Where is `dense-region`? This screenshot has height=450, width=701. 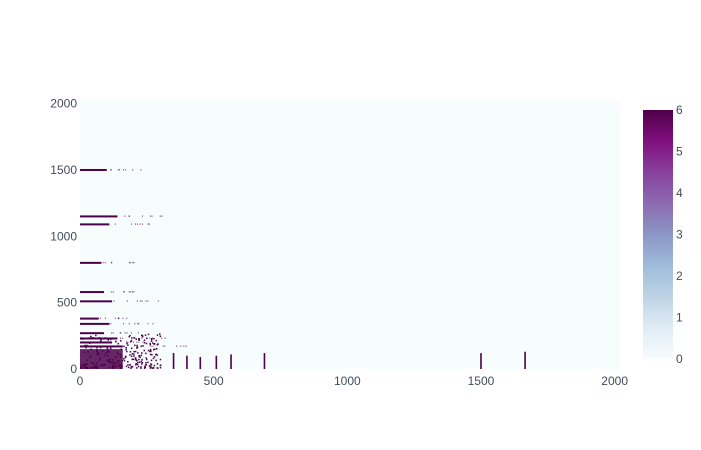 dense-region is located at coordinates (121, 351).